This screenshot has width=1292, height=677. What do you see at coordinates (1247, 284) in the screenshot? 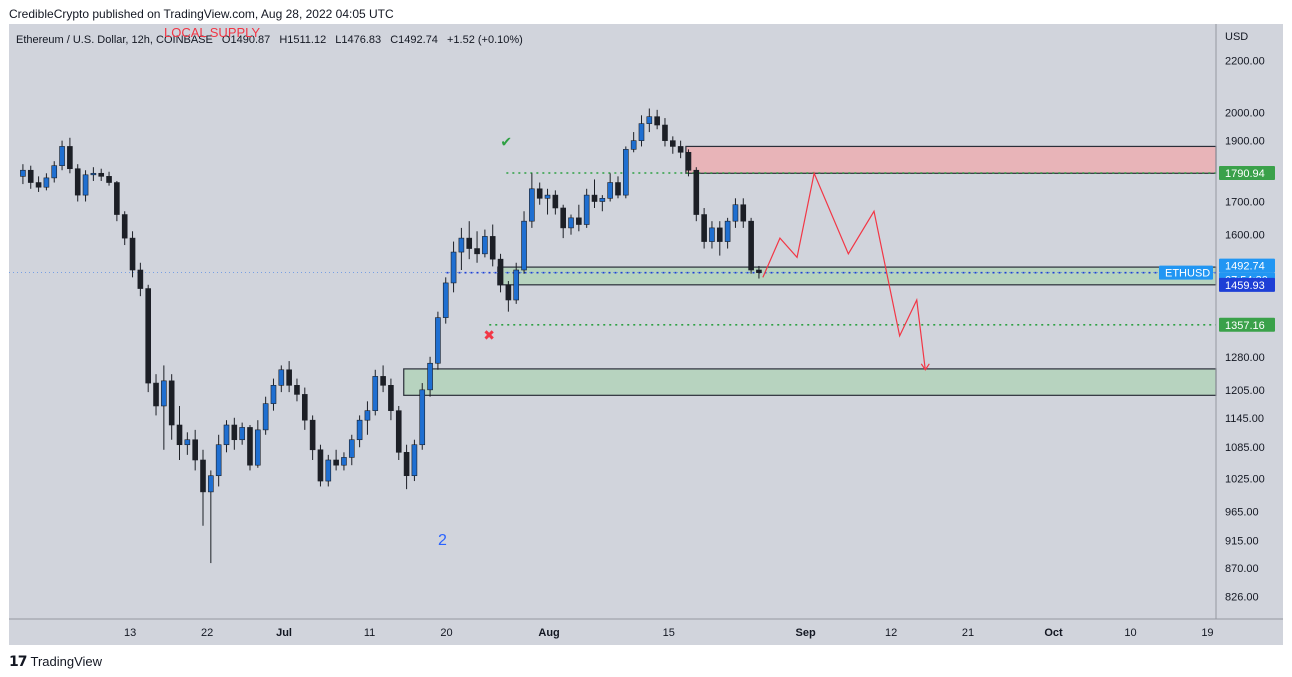
I see `price-tag-navy: 1459.93` at bounding box center [1247, 284].